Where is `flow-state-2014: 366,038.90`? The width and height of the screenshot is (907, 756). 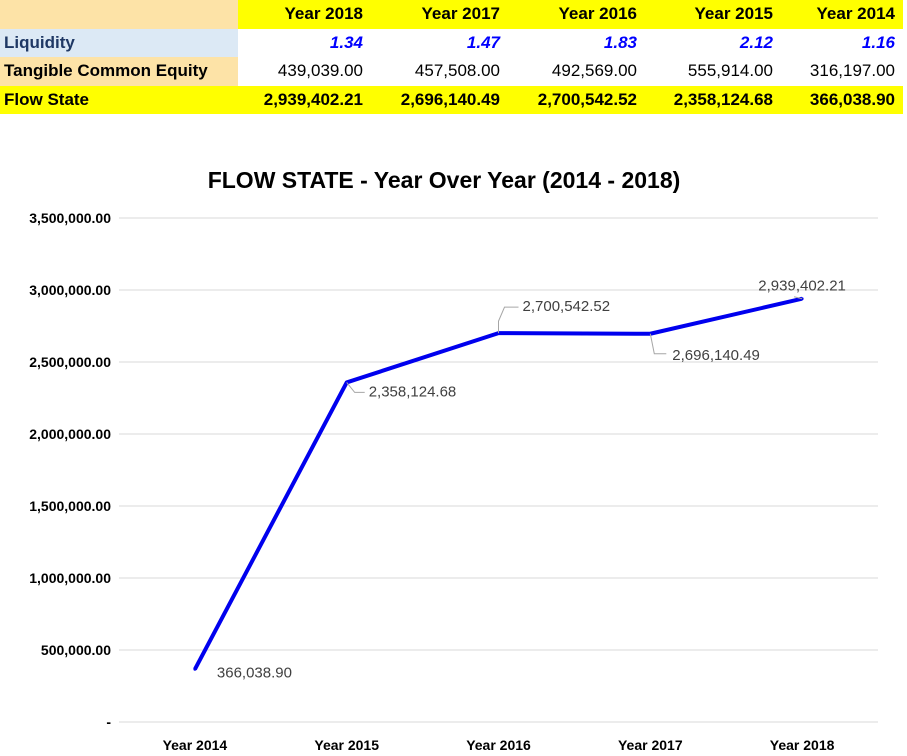 flow-state-2014: 366,038.90 is located at coordinates (842, 99).